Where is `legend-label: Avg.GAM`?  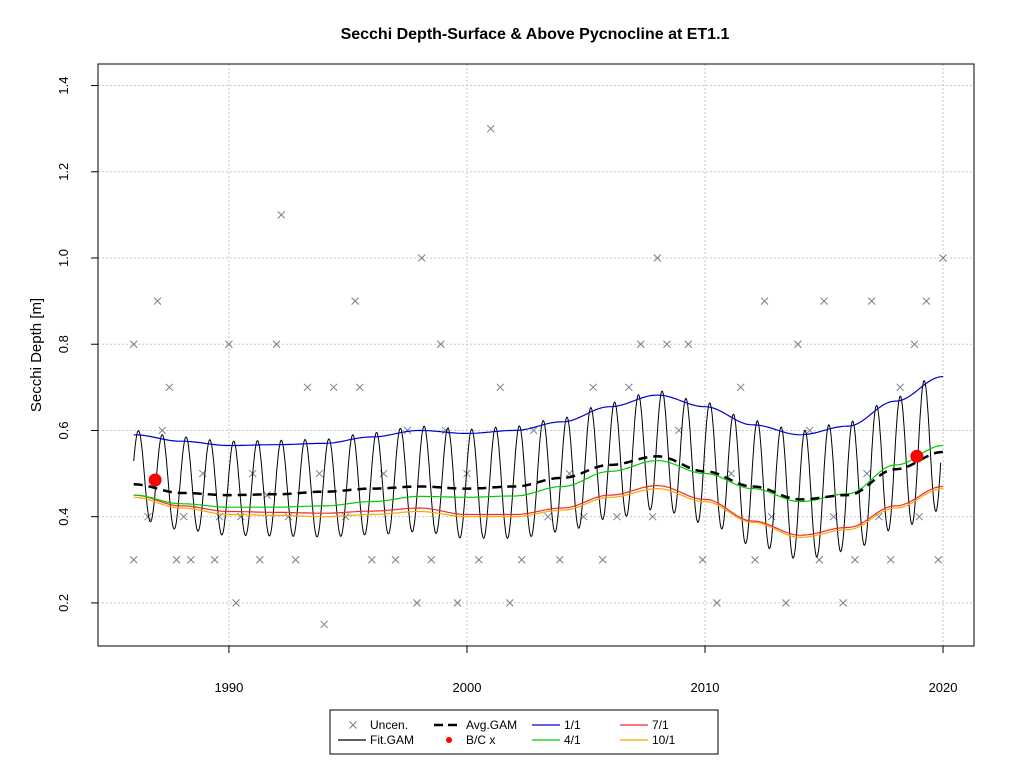
legend-label: Avg.GAM is located at coordinates (491, 725).